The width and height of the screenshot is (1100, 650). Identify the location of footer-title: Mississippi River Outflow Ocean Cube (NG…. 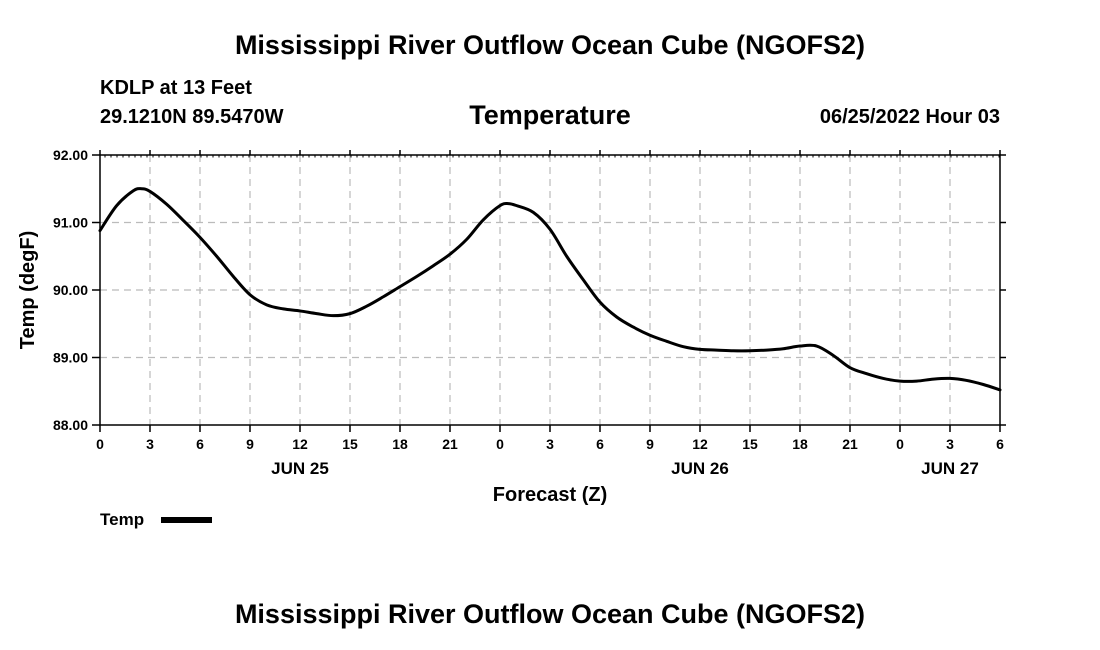
(550, 614).